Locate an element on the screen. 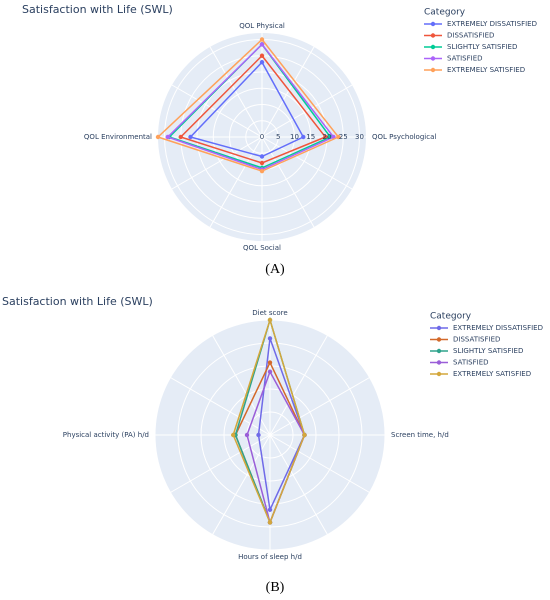 This screenshot has height=600, width=550. axis-label: QOL Psychological is located at coordinates (404, 137).